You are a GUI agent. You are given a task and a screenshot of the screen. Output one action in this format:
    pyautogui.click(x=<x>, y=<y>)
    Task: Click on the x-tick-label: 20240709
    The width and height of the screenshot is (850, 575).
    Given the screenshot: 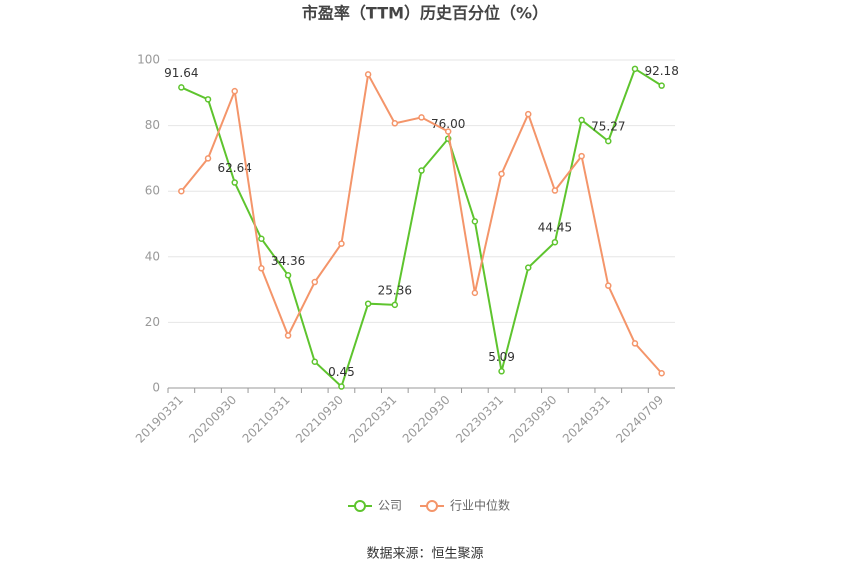 What is the action you would take?
    pyautogui.click(x=639, y=419)
    